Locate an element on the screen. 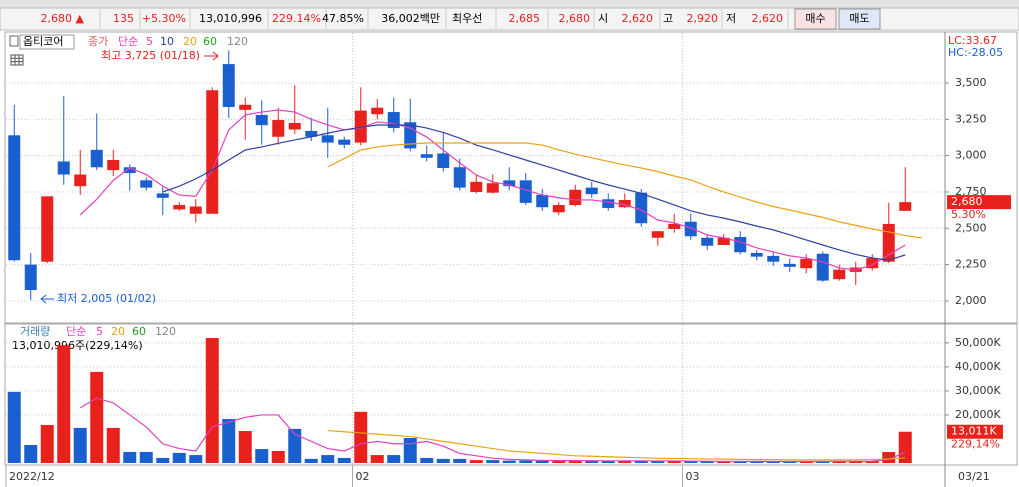 Image resolution: width=1019 pixels, height=487 pixels. order-button-label: 매도 is located at coordinates (859, 18).